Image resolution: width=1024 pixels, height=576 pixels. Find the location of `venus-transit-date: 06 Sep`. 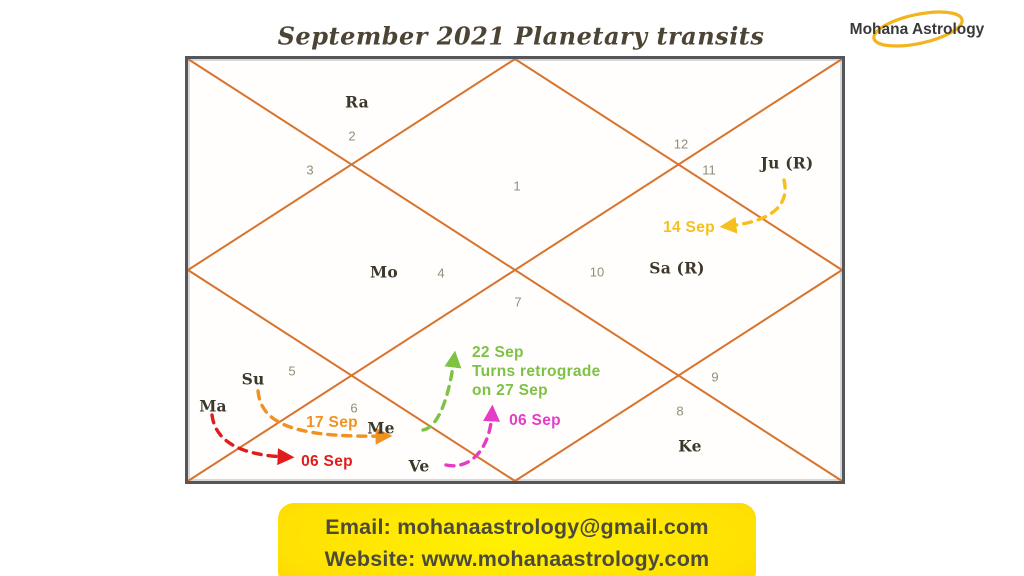

venus-transit-date: 06 Sep is located at coordinates (535, 420).